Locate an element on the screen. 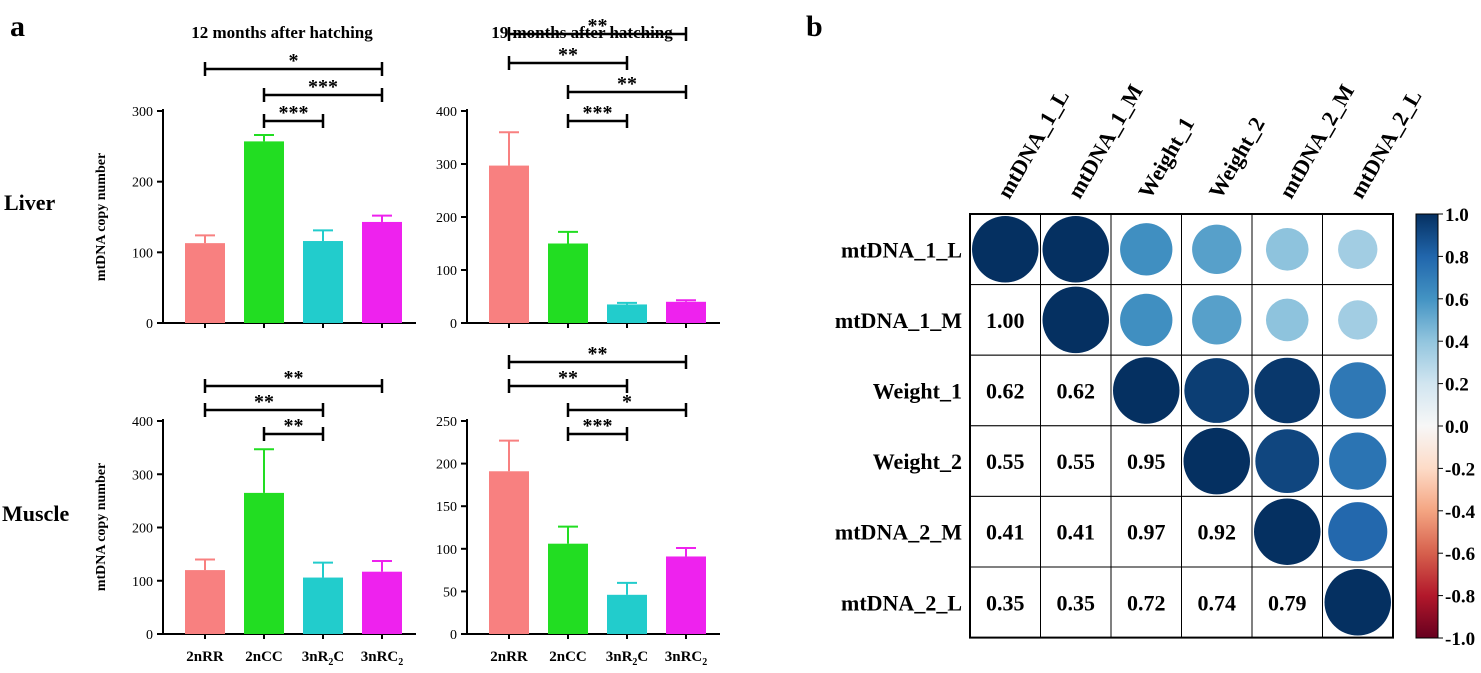 The height and width of the screenshot is (673, 1481). correlation-value: 0.92 is located at coordinates (1217, 532).